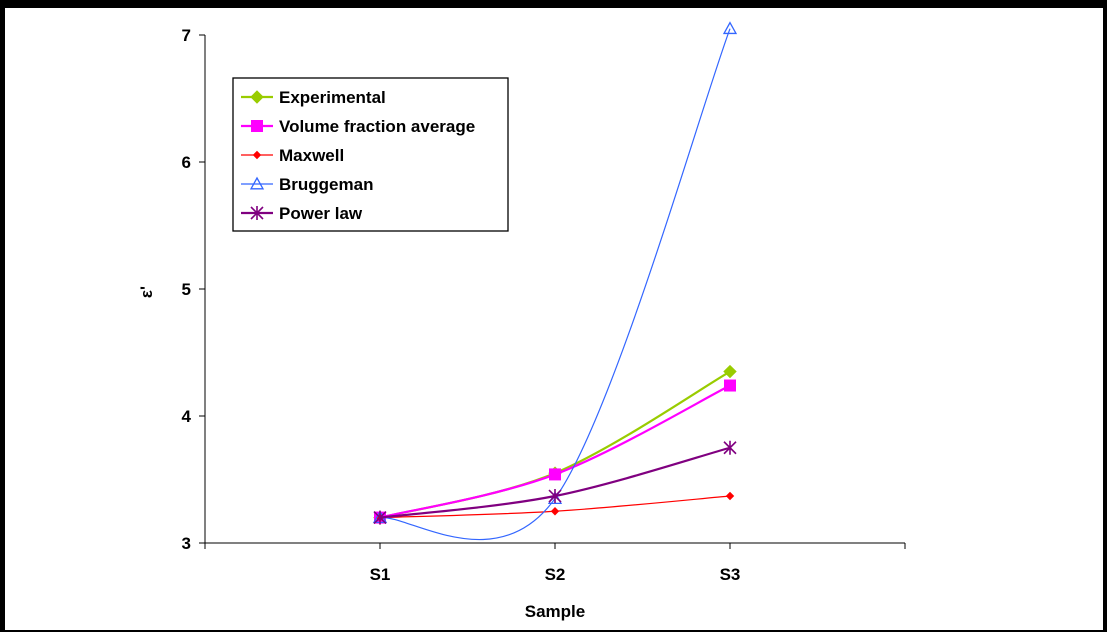 The image size is (1107, 632). What do you see at coordinates (311, 155) in the screenshot?
I see `legend-label-2: Maxwell` at bounding box center [311, 155].